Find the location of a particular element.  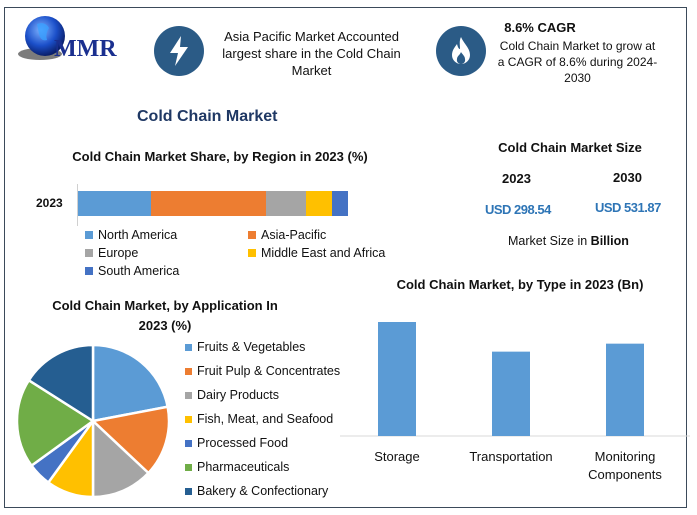

lightning-icon is located at coordinates (179, 51).